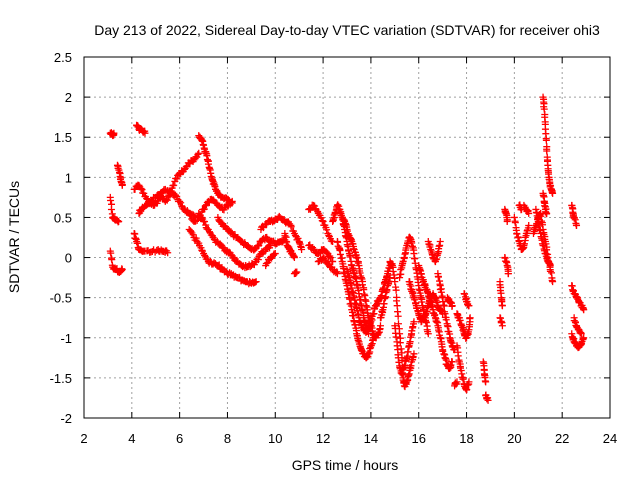 The image size is (640, 480). Describe the element at coordinates (275, 438) in the screenshot. I see `x-tick-label: 10` at that location.